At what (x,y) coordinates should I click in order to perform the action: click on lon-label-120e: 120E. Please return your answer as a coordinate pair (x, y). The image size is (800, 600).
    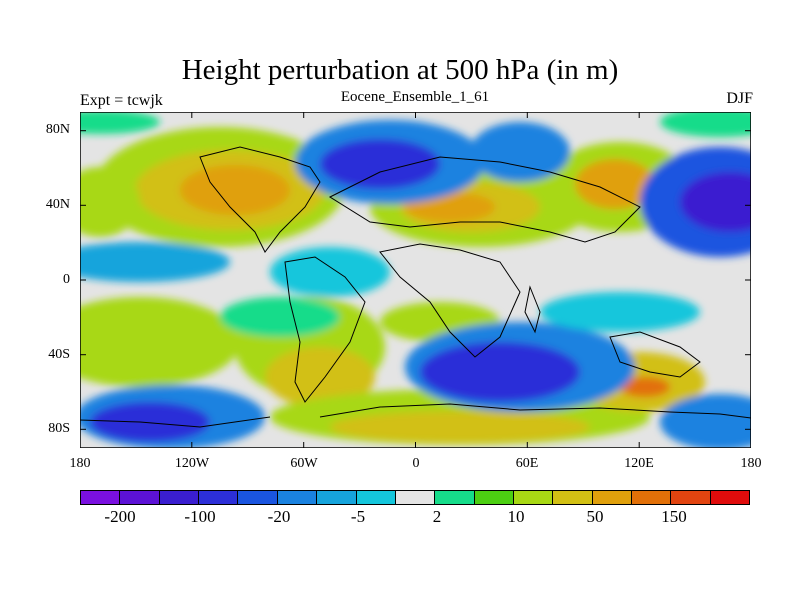
    Looking at the image, I should click on (639, 463).